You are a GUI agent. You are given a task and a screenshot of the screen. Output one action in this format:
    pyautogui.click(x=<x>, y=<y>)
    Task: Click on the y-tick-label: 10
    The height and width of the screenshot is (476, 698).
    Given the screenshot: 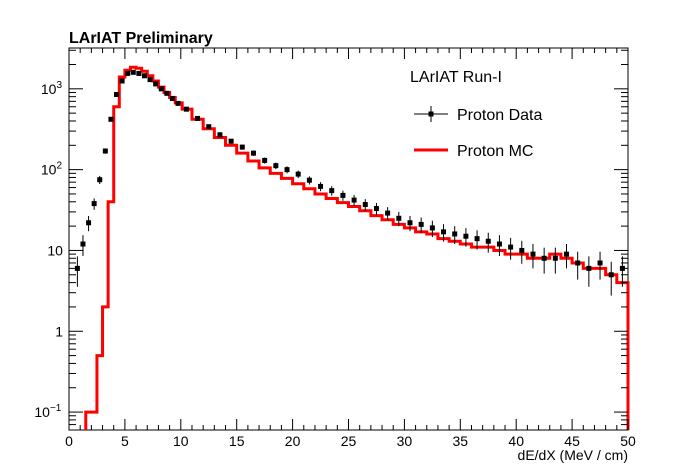 What is the action you would take?
    pyautogui.click(x=55, y=250)
    